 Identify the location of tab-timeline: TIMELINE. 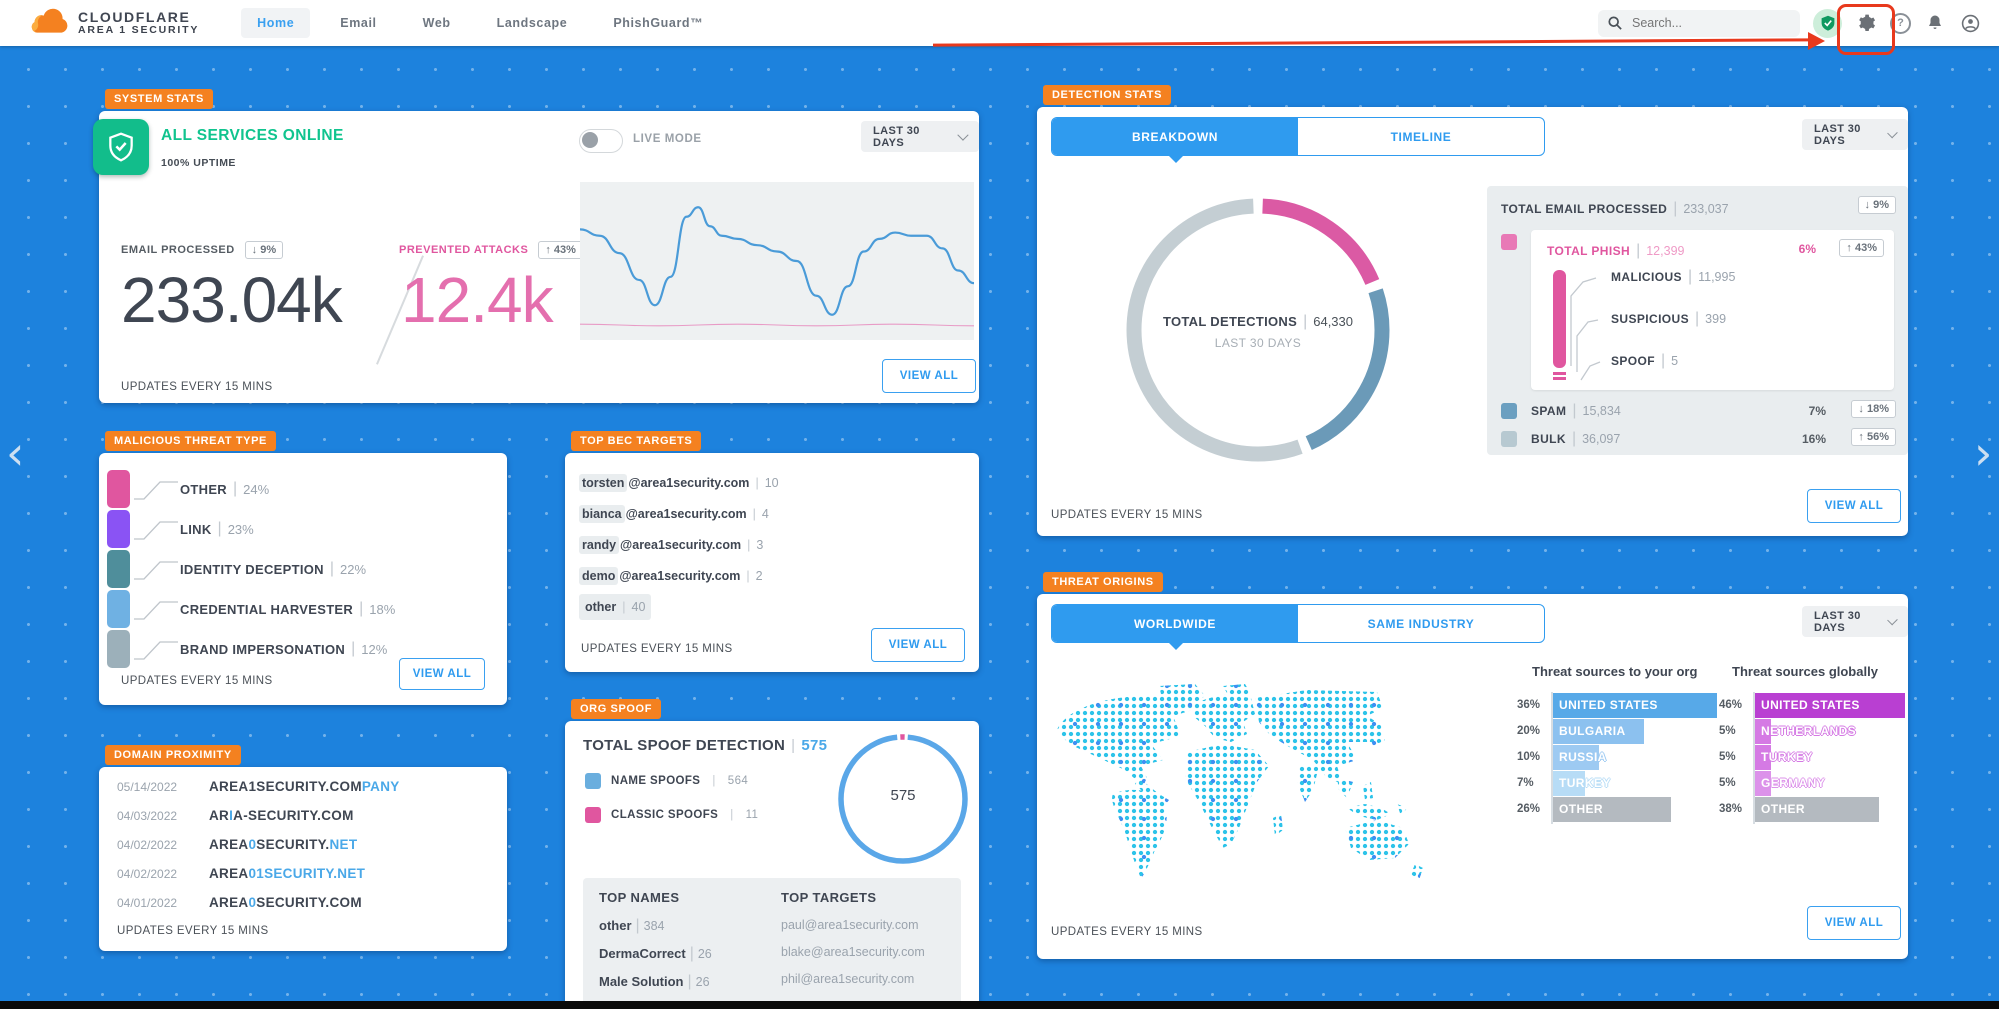
(1421, 136).